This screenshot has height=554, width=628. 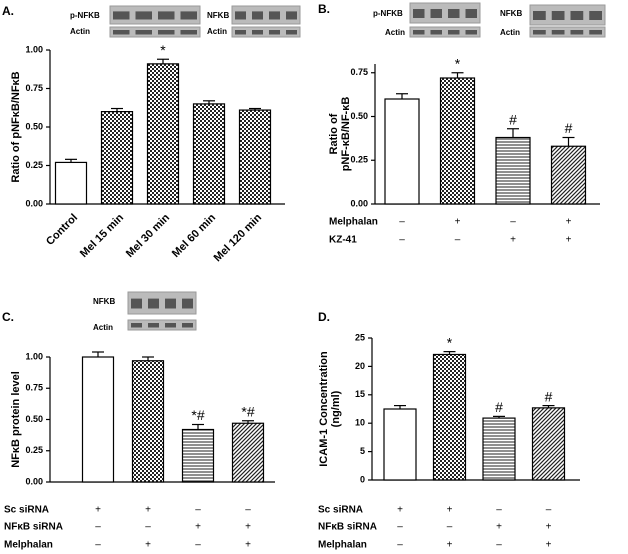 I want to click on y-tick-label: 10, so click(x=360, y=423).